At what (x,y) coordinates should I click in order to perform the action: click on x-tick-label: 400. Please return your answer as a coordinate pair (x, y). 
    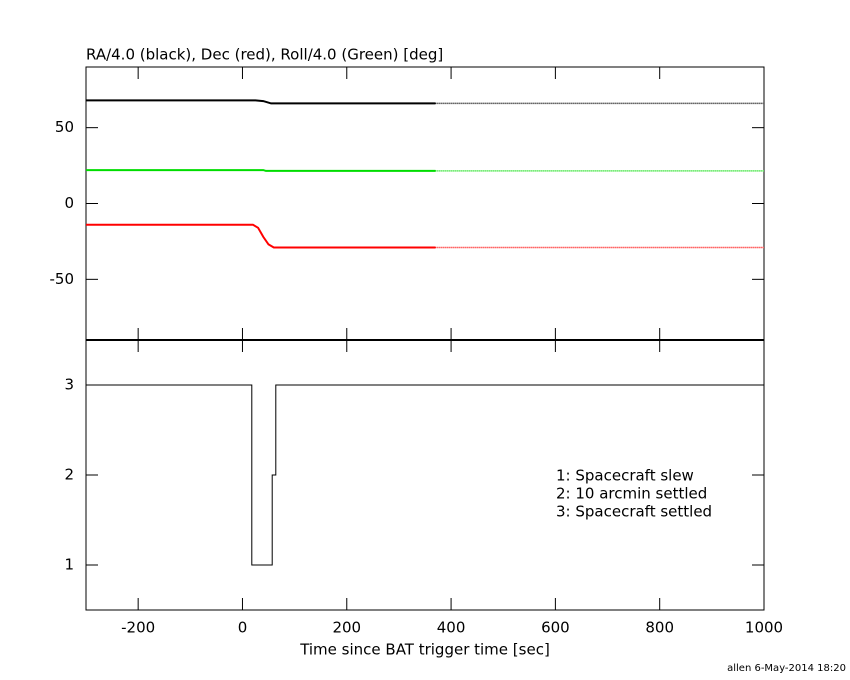
    Looking at the image, I should click on (451, 628).